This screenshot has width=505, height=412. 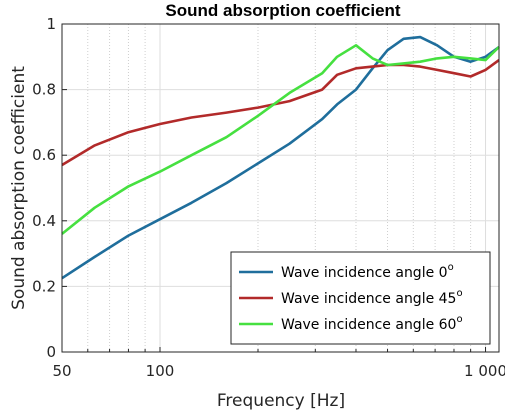 I want to click on chart-title: Sound absorption coefficient, so click(x=283, y=10).